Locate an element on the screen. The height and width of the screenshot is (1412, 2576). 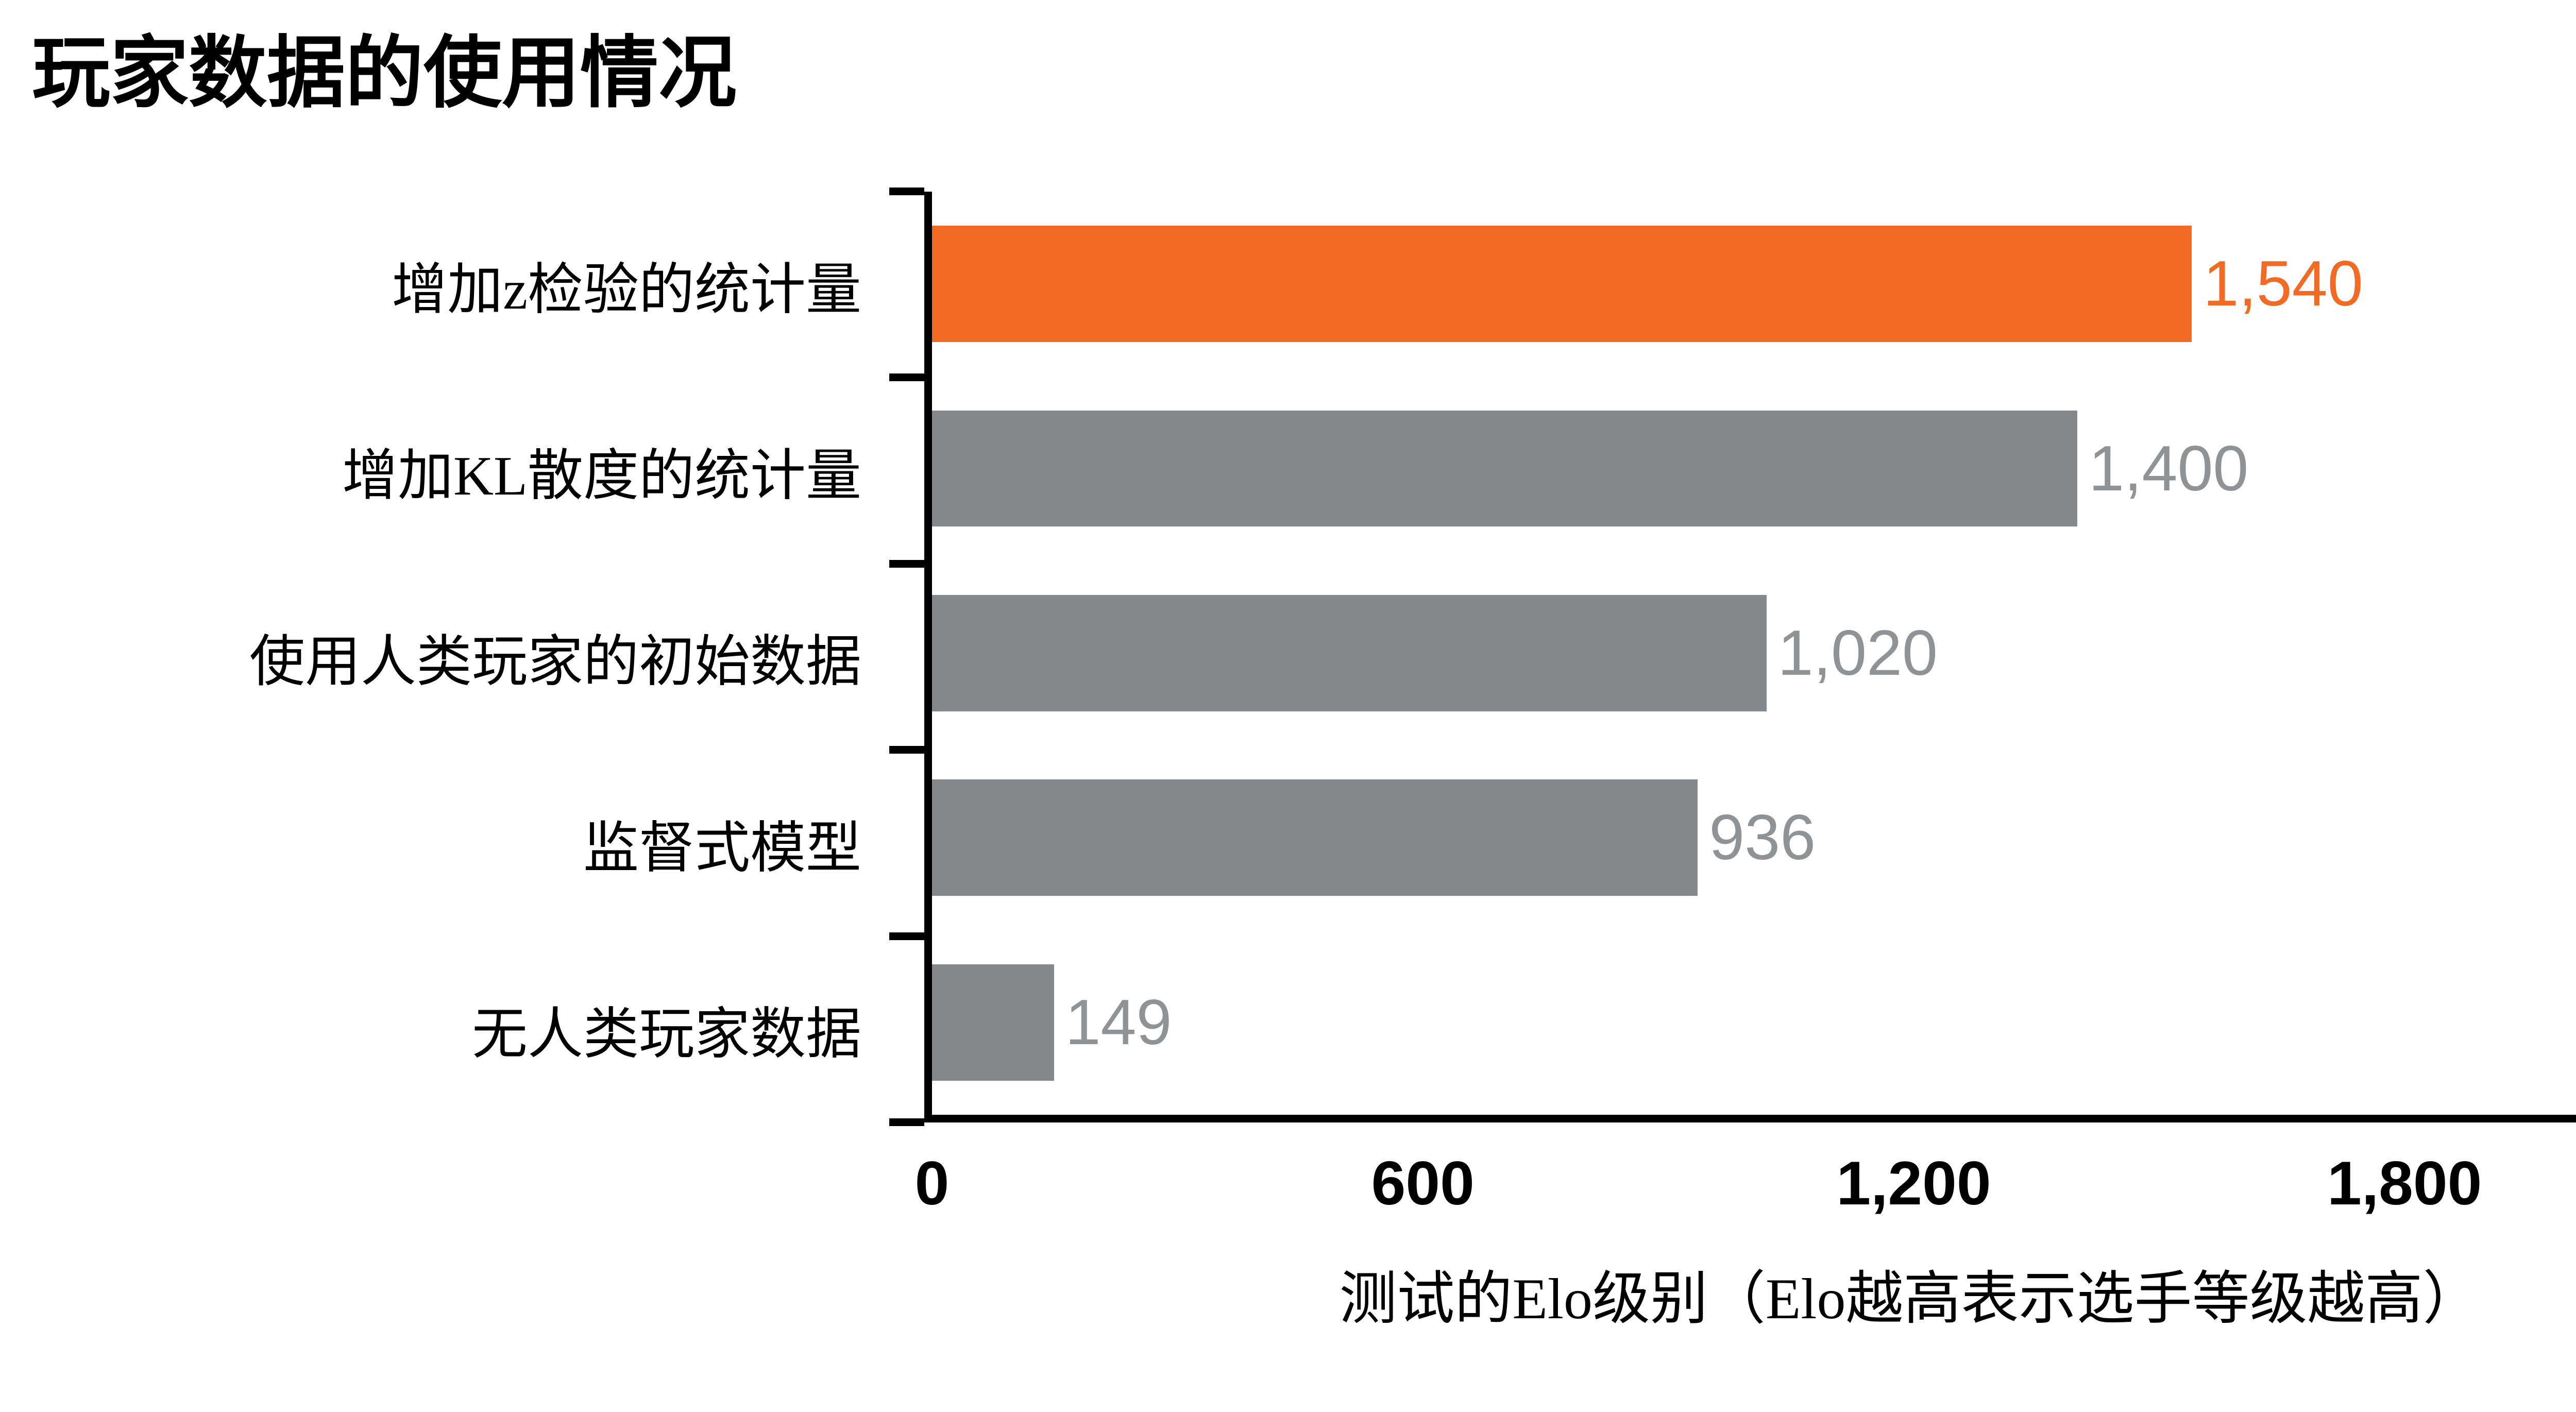
x-tick-label: 0 is located at coordinates (932, 1183).